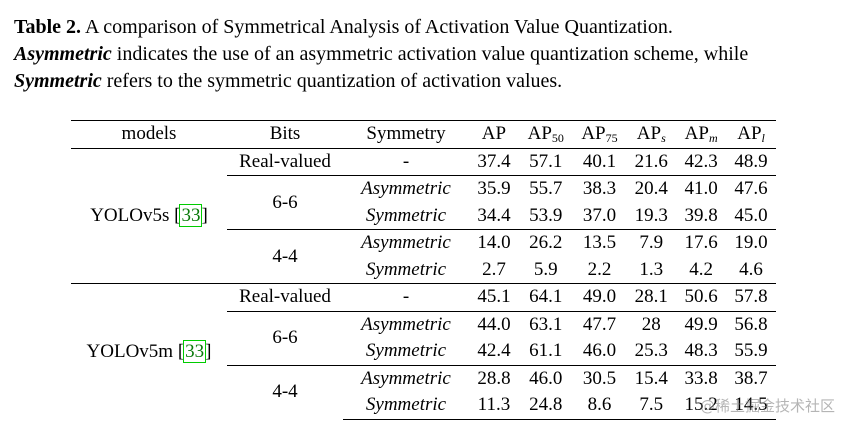 This screenshot has width=849, height=430. I want to click on model-name-cell: YOLOv5s [33], so click(149, 215).